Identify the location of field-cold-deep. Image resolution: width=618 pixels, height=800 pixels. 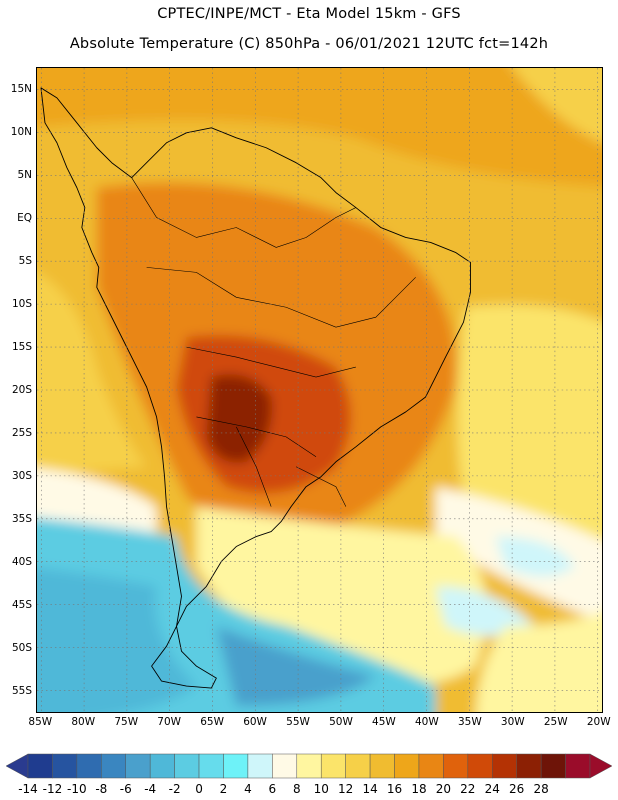
(117, 639).